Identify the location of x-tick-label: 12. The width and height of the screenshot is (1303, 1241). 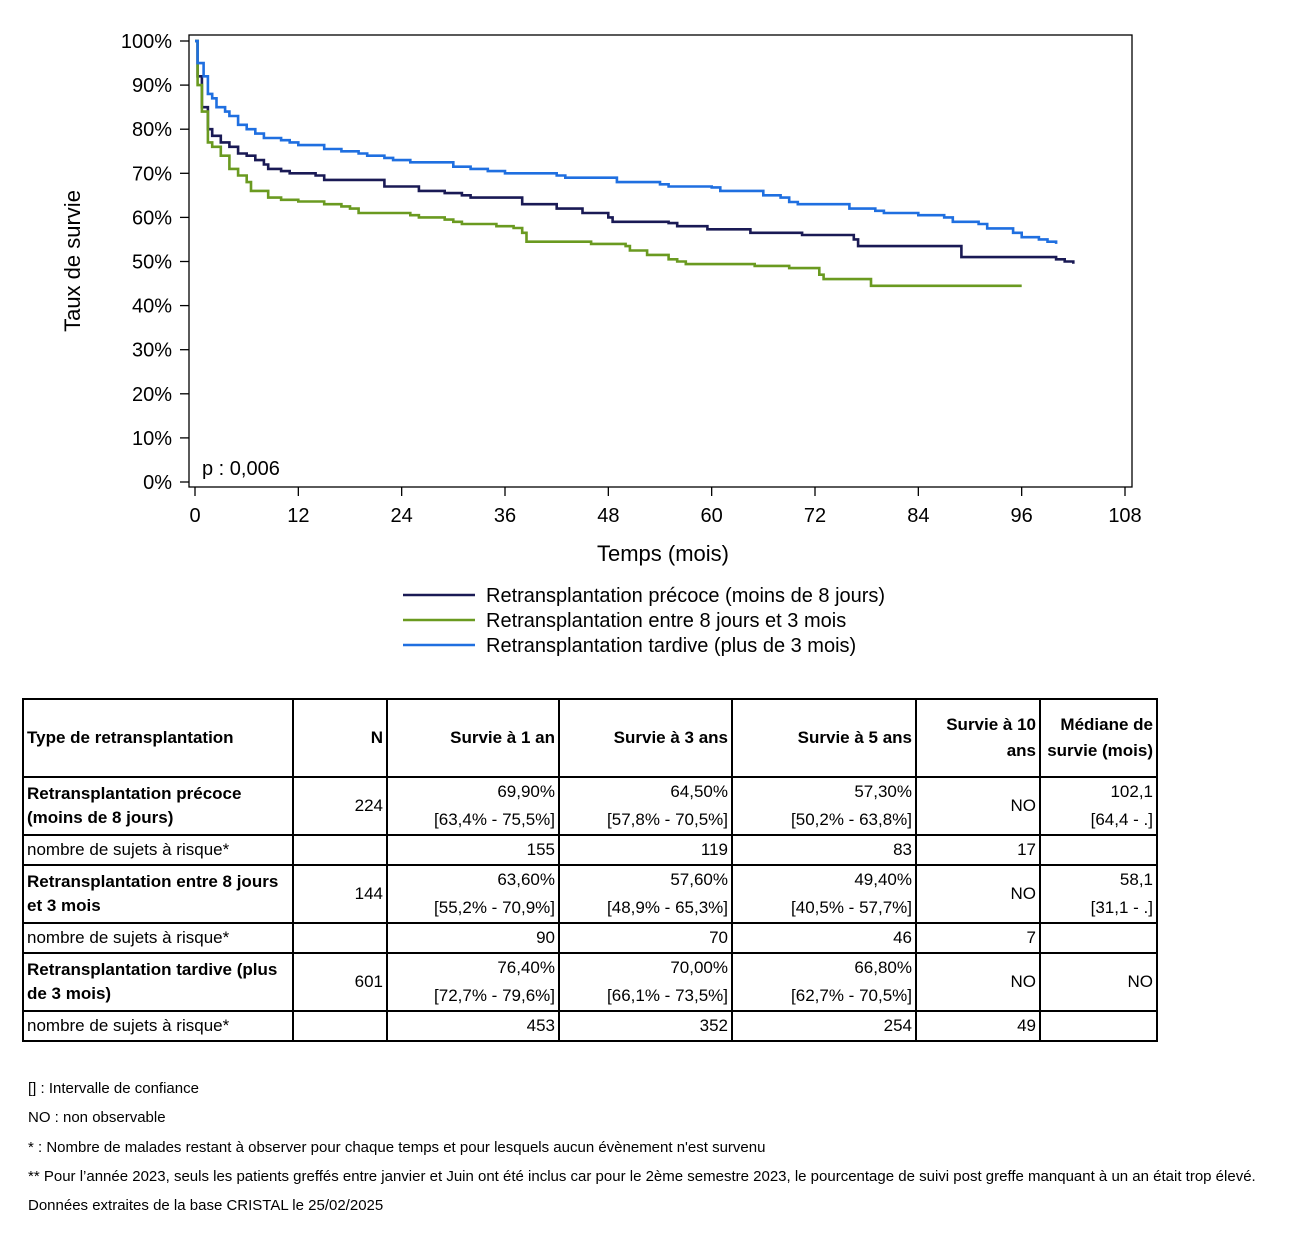
(298, 516).